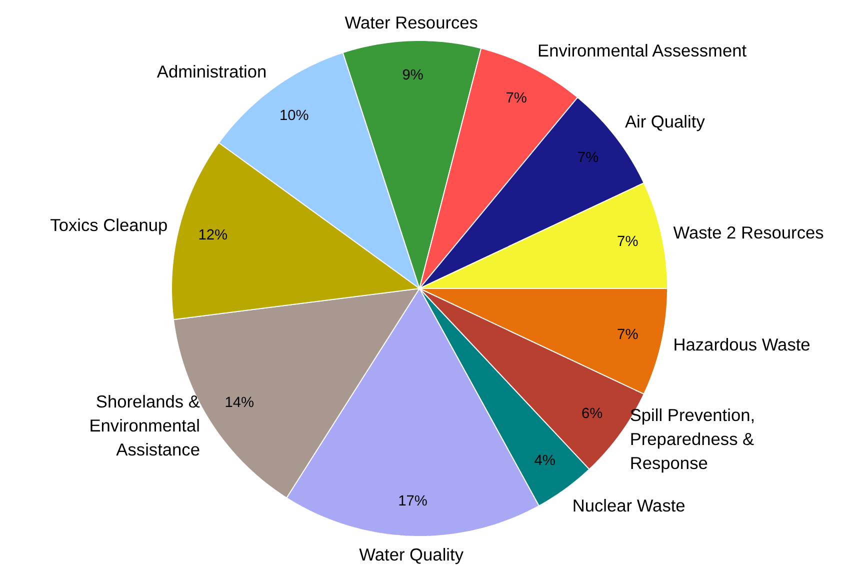 This screenshot has width=861, height=566. What do you see at coordinates (545, 461) in the screenshot?
I see `data-label: 4%` at bounding box center [545, 461].